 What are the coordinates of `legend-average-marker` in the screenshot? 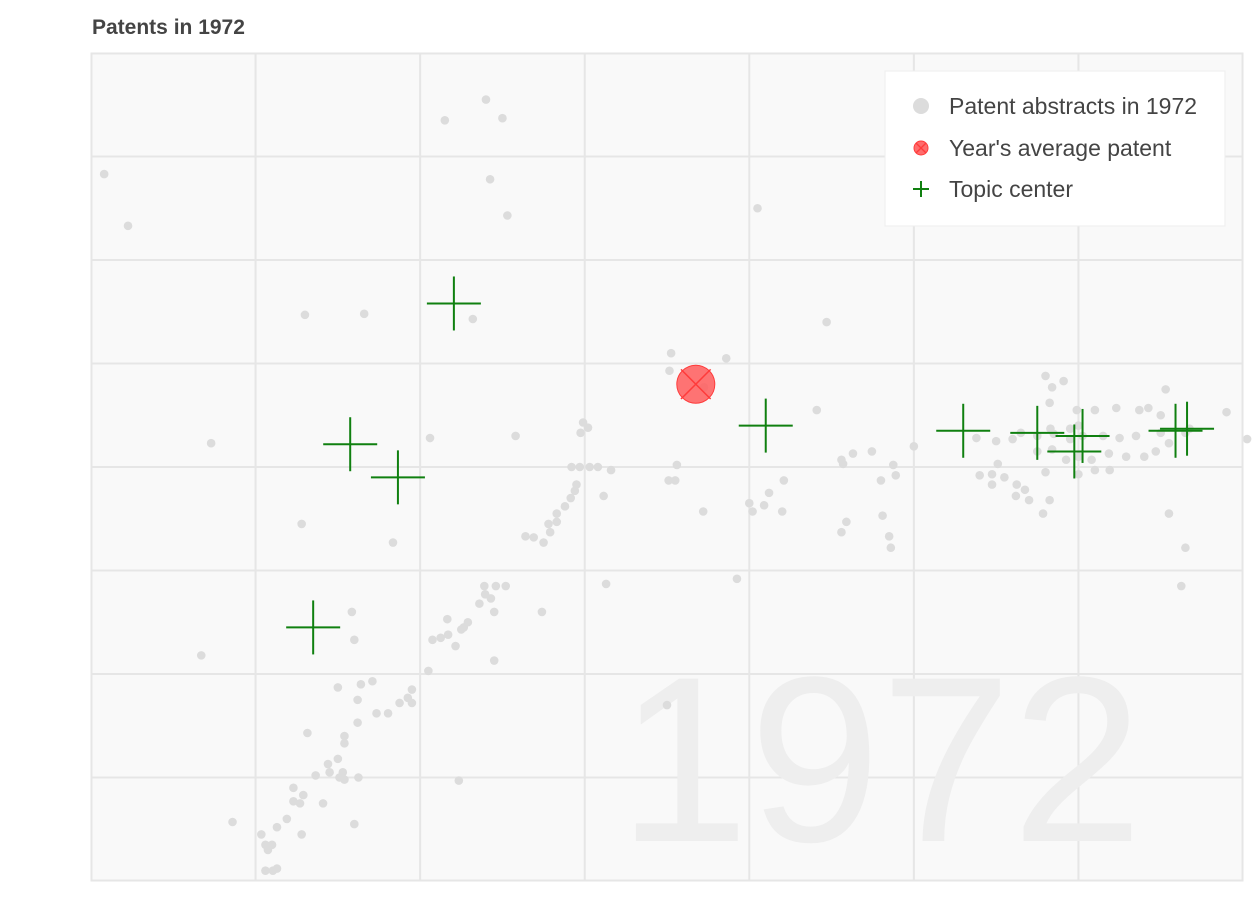 It's located at (921, 148).